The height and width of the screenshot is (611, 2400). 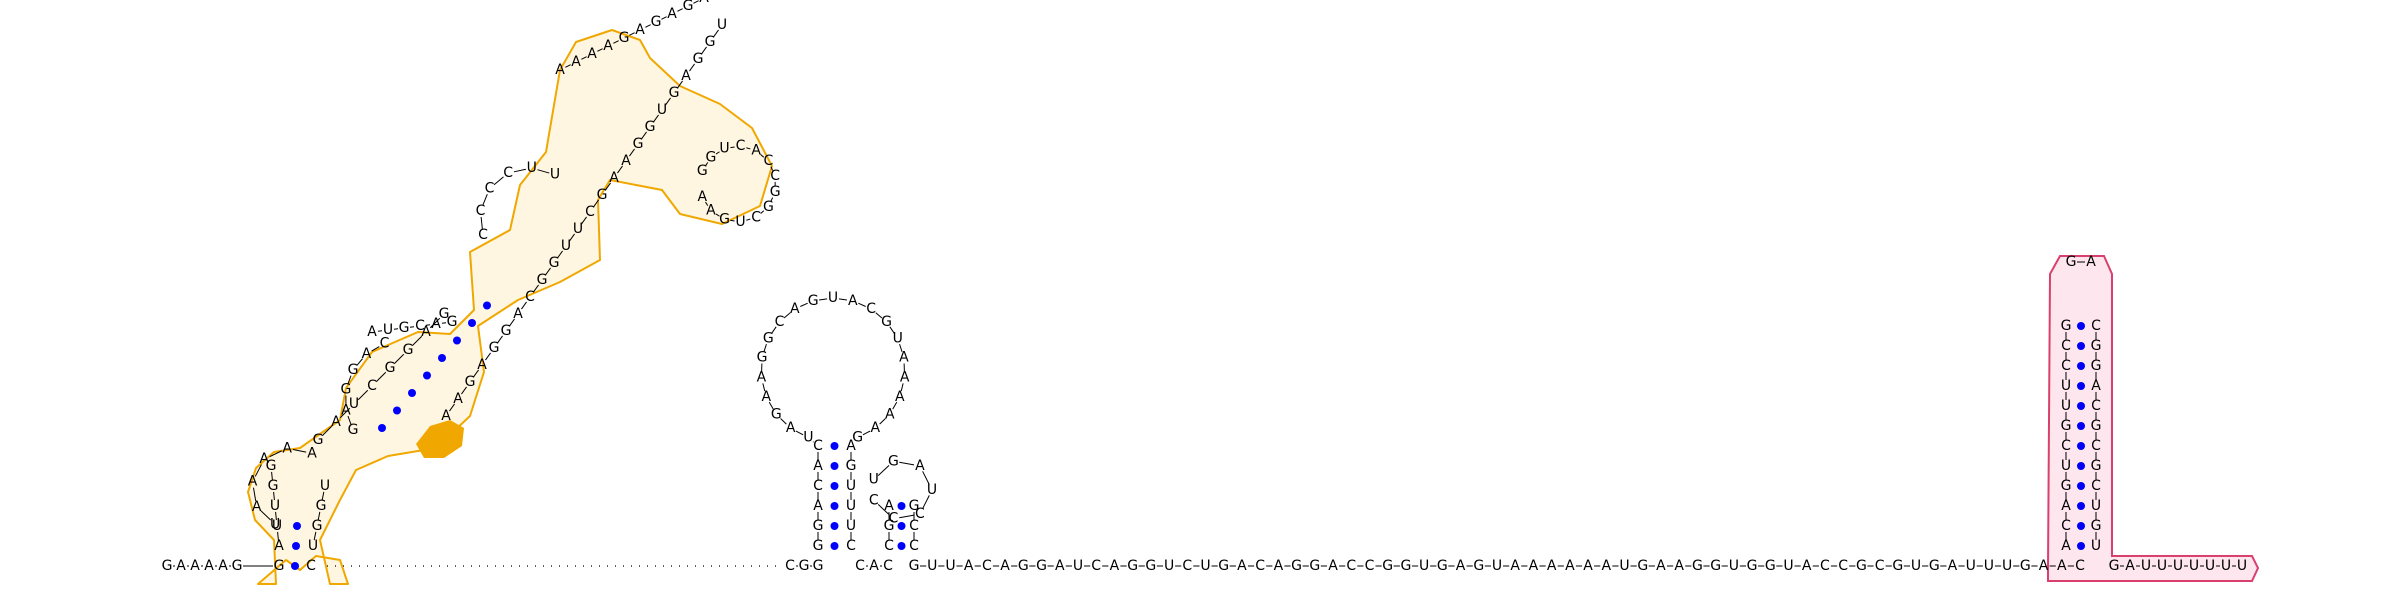 What do you see at coordinates (818, 546) in the screenshot?
I see `hairpin-left-stem-nucleotide: G` at bounding box center [818, 546].